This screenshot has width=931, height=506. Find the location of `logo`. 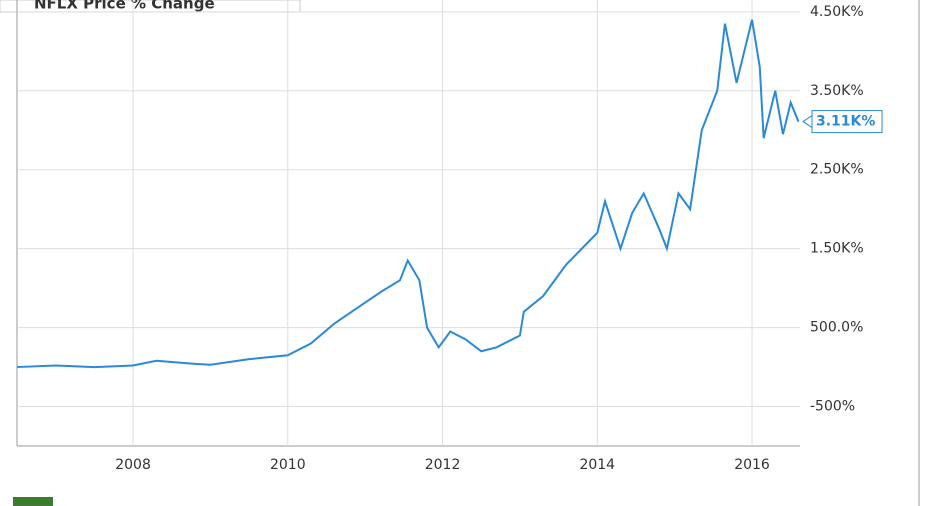

logo is located at coordinates (33, 501).